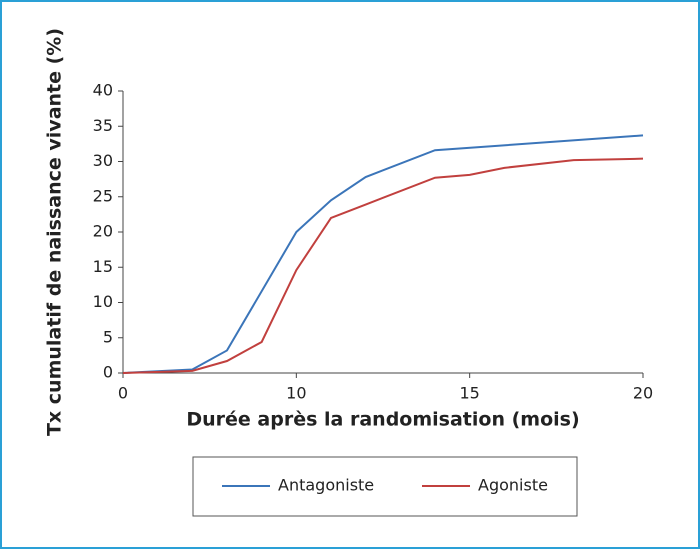  What do you see at coordinates (108, 336) in the screenshot?
I see `y-tick-label: 5` at bounding box center [108, 336].